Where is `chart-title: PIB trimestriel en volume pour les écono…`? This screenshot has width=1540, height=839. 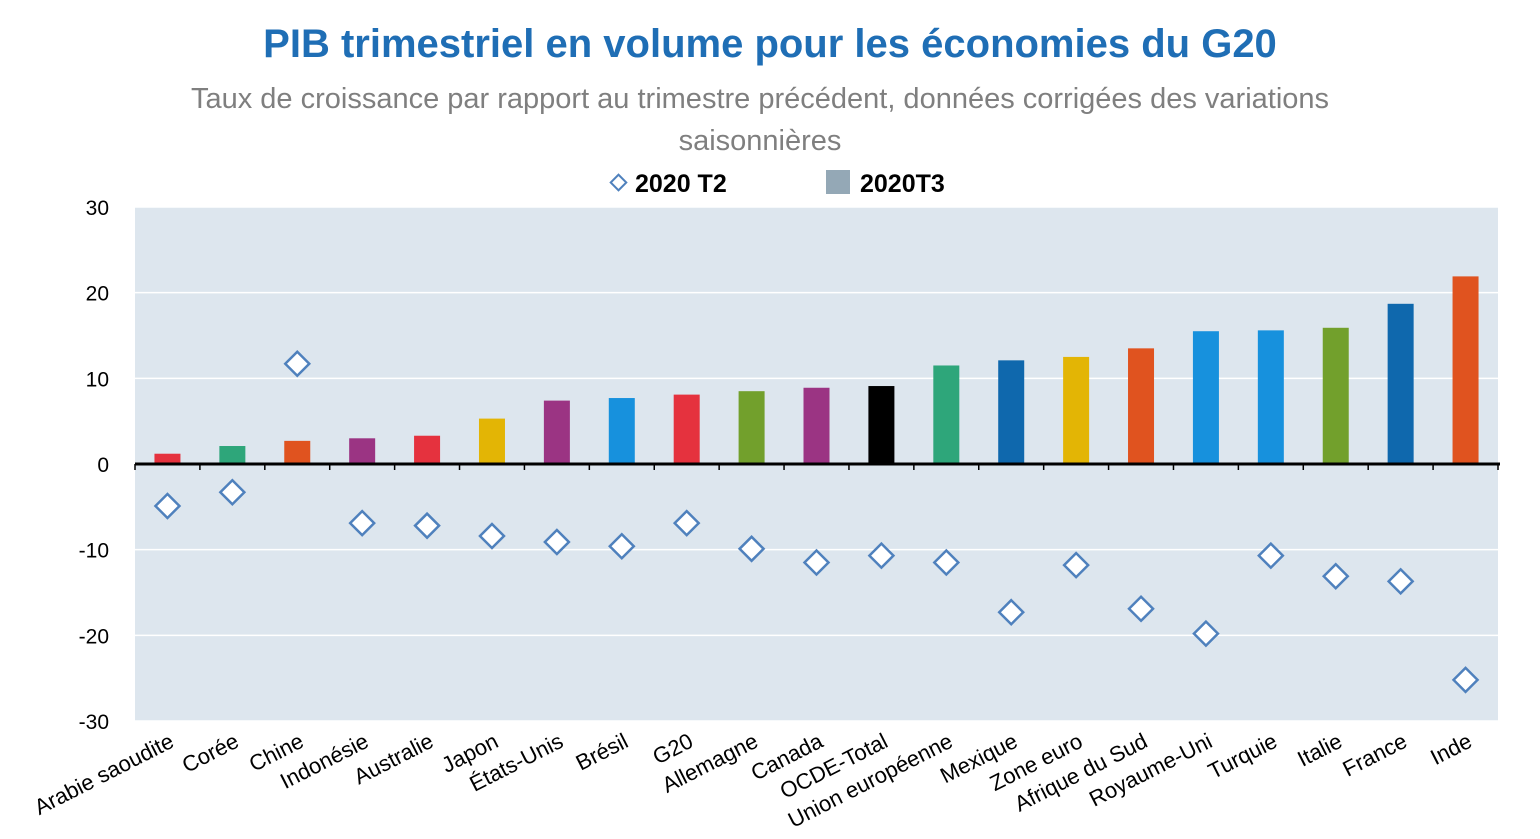
chart-title: PIB trimestriel en volume pour les écono… is located at coordinates (770, 44).